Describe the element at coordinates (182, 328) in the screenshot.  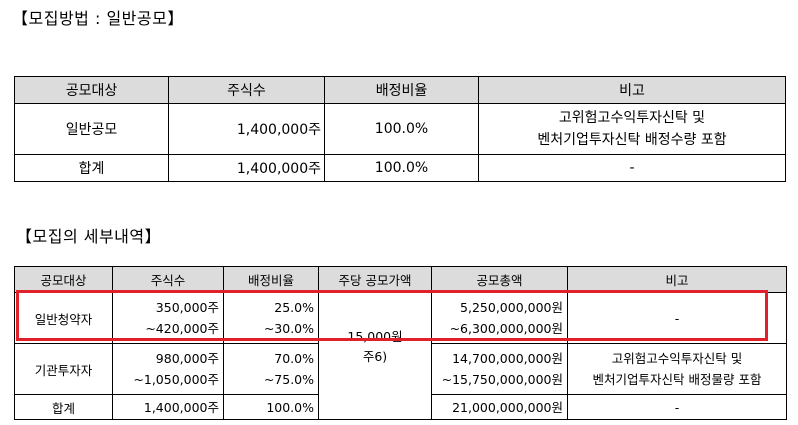
I see `shares-line: ~420,000주` at that location.